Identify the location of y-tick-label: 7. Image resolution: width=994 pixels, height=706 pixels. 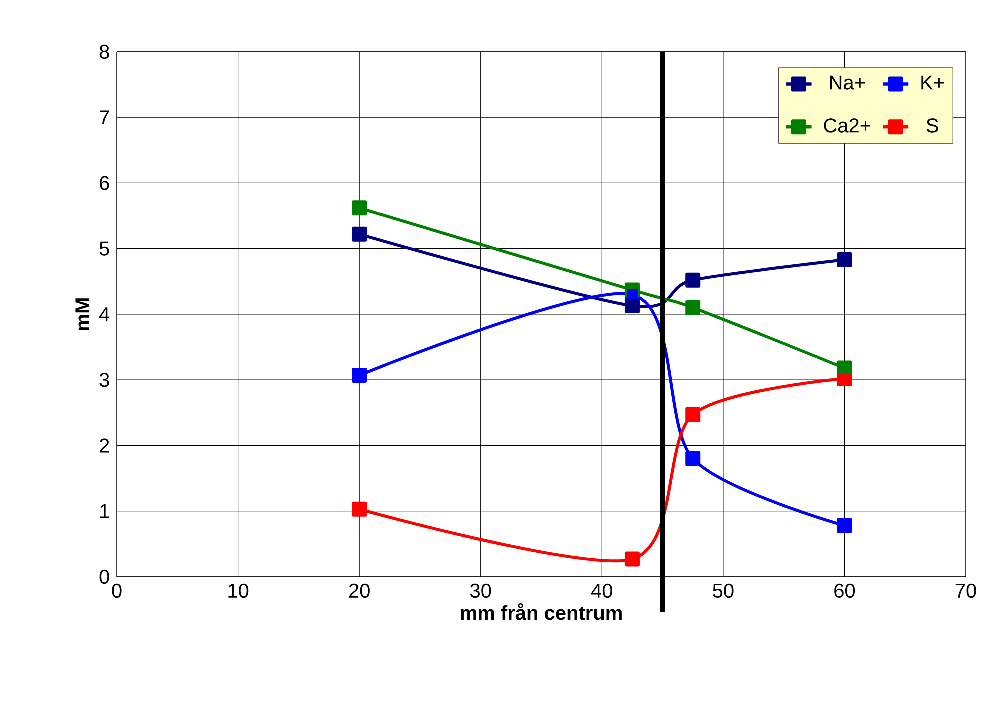
(105, 117).